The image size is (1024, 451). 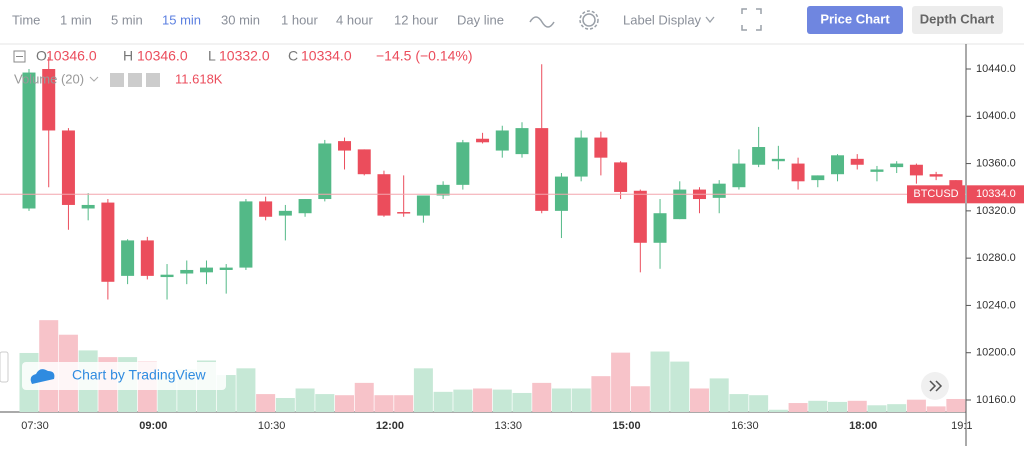 What do you see at coordinates (326, 56) in the screenshot?
I see `legend-value: 10334.0` at bounding box center [326, 56].